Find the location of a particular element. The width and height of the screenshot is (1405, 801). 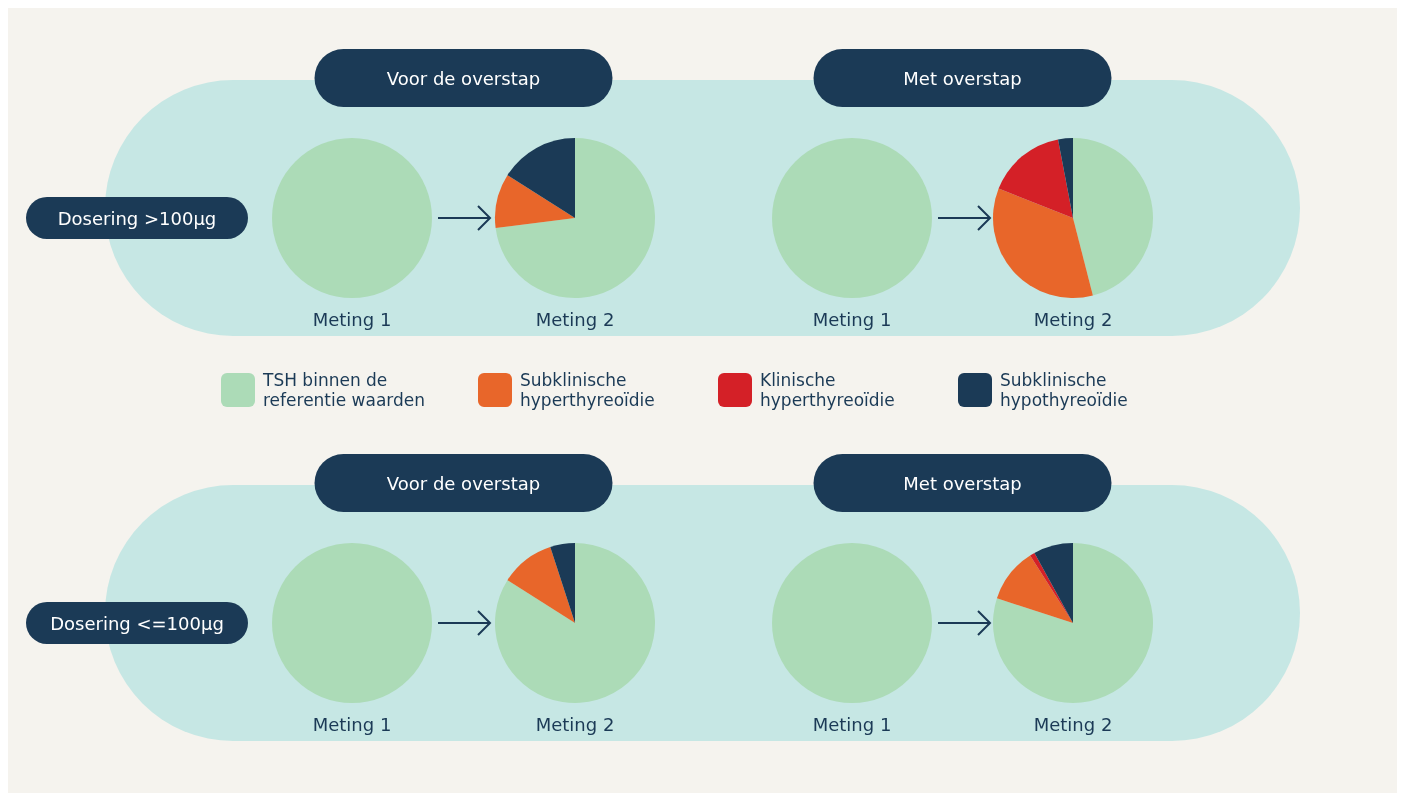

legend-label: TSH binnen de referentie waarden is located at coordinates (344, 390).